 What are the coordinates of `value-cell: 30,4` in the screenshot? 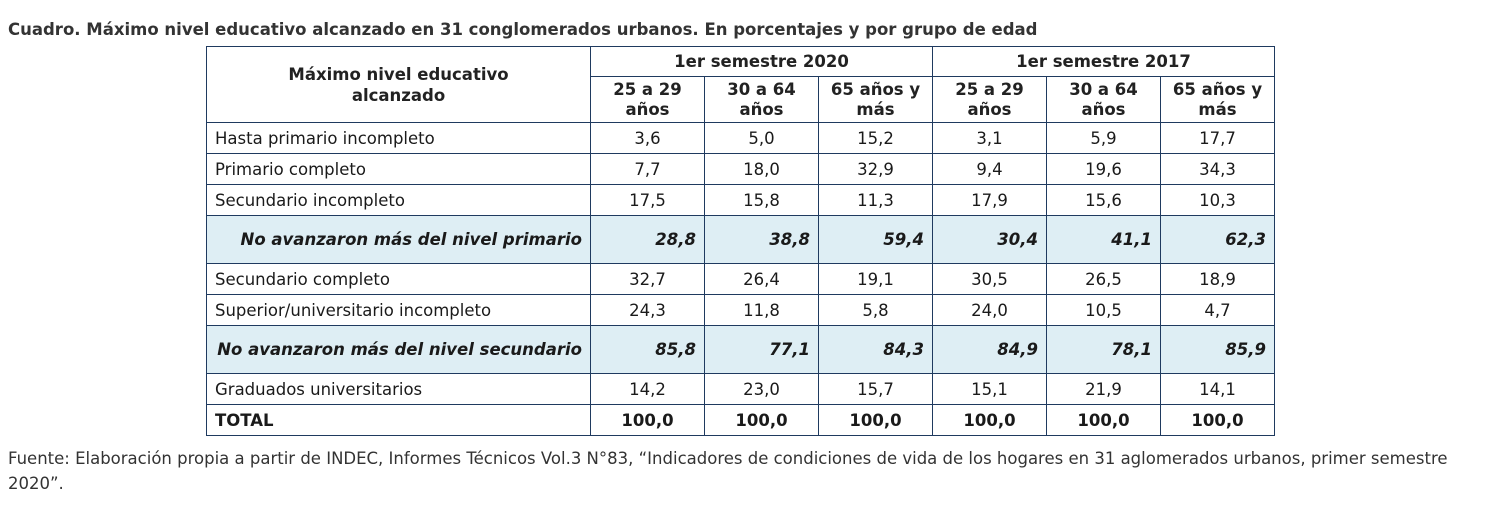 It's located at (989, 239).